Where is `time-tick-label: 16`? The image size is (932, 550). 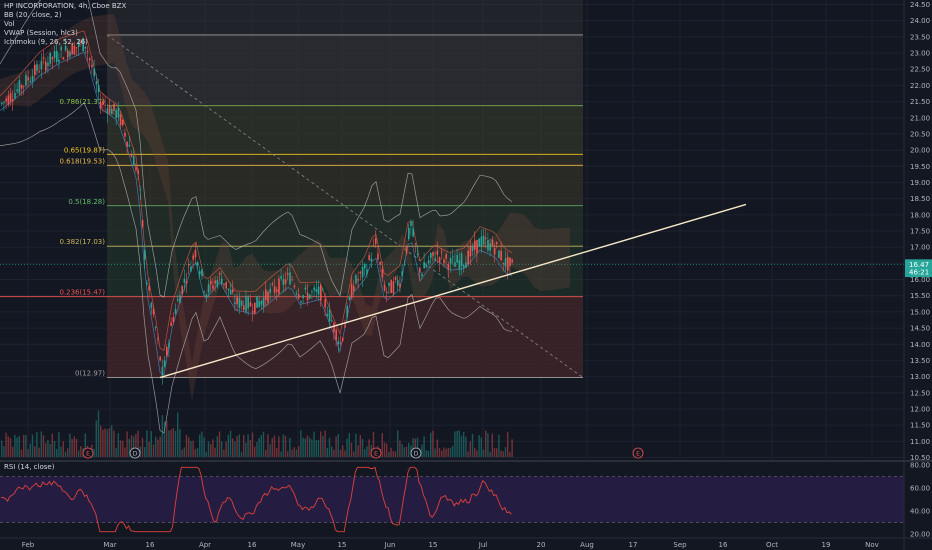
time-tick-label: 16 is located at coordinates (252, 545).